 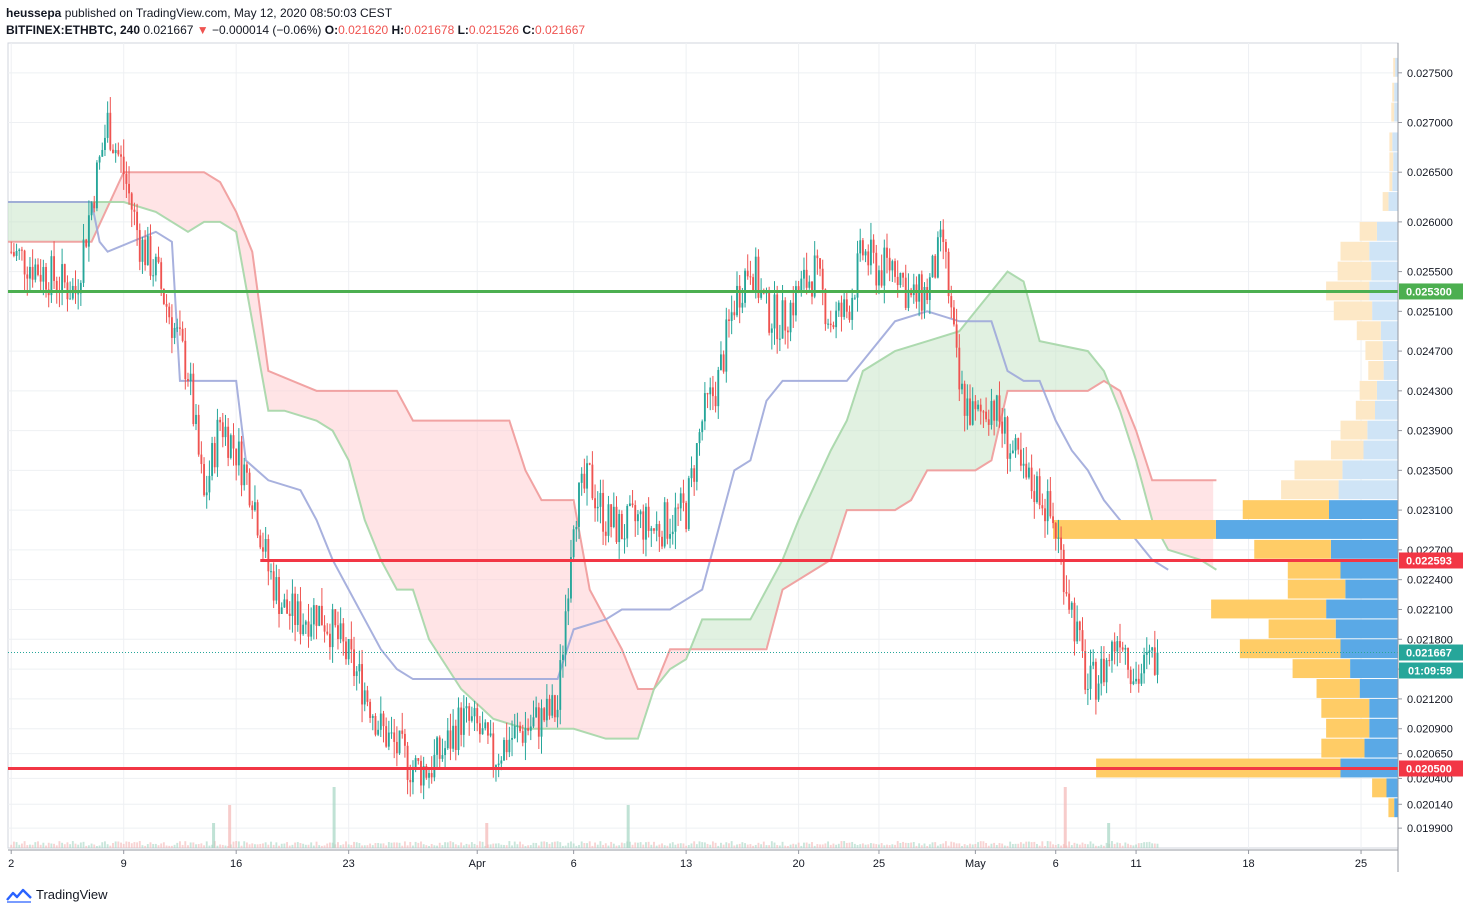 What do you see at coordinates (686, 864) in the screenshot?
I see `x-tick-label: 13` at bounding box center [686, 864].